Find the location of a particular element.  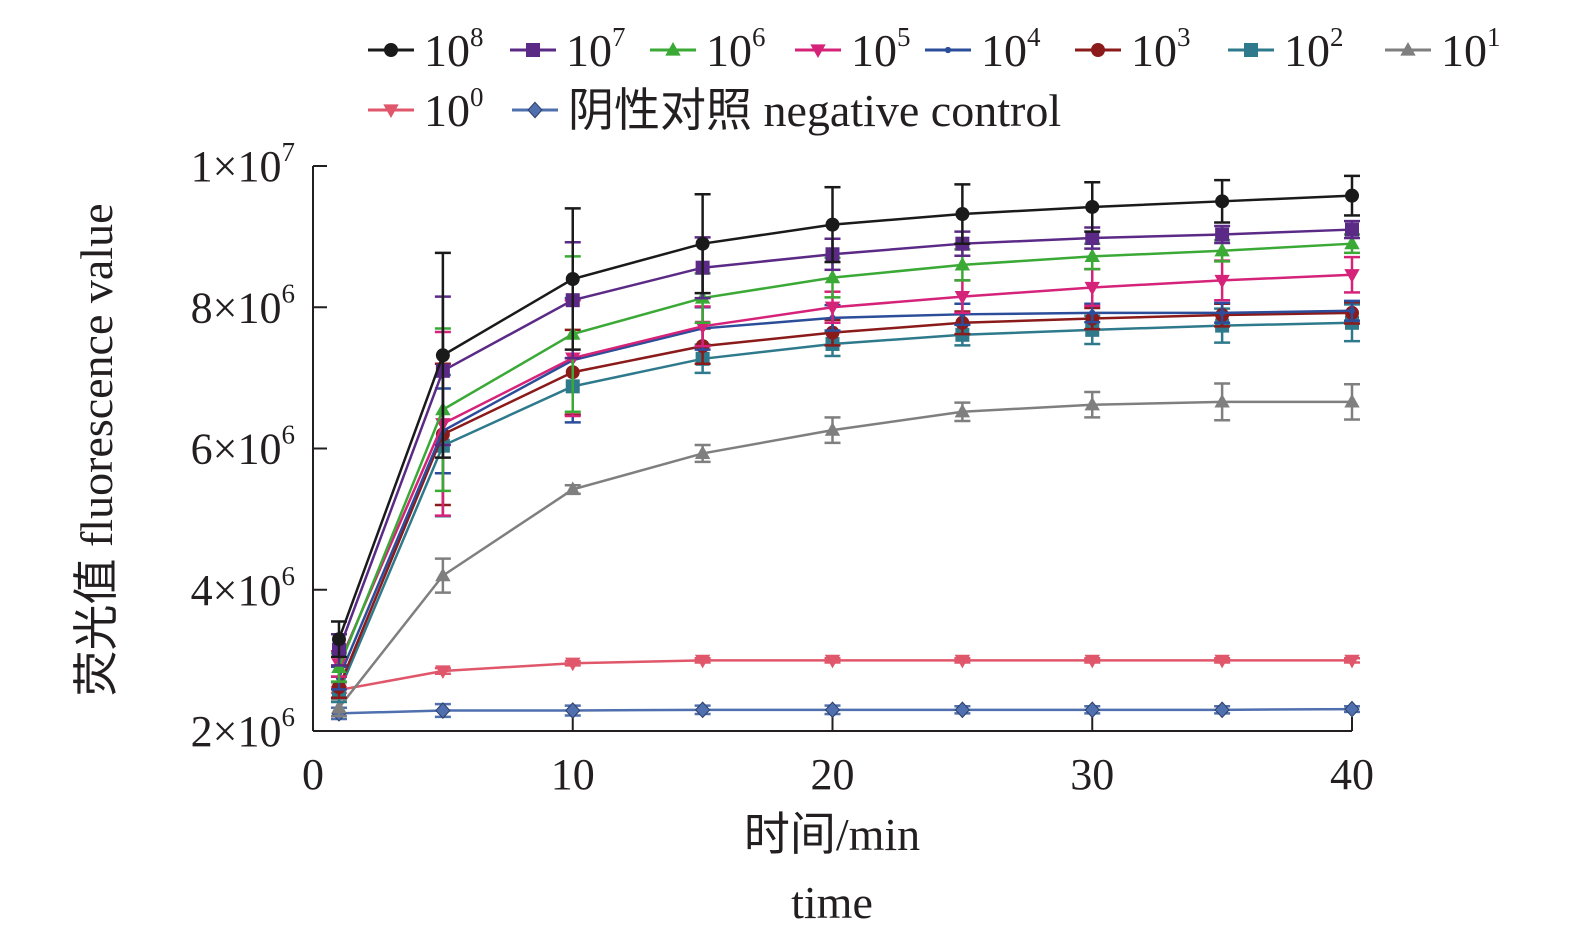

legend-label: 106 is located at coordinates (736, 49).